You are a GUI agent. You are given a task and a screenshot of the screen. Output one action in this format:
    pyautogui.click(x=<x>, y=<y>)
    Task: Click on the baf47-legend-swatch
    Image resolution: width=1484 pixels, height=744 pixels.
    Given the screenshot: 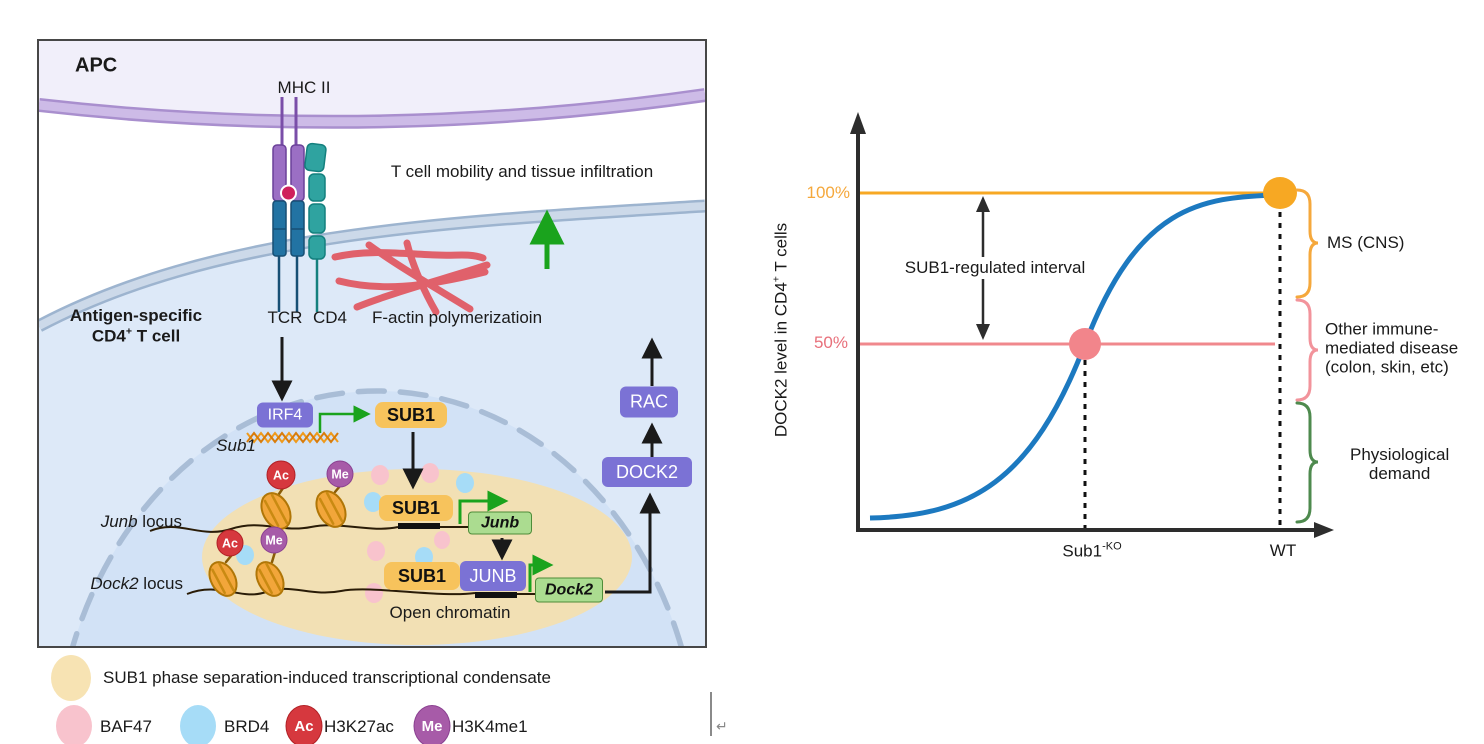 What is the action you would take?
    pyautogui.click(x=74, y=724)
    